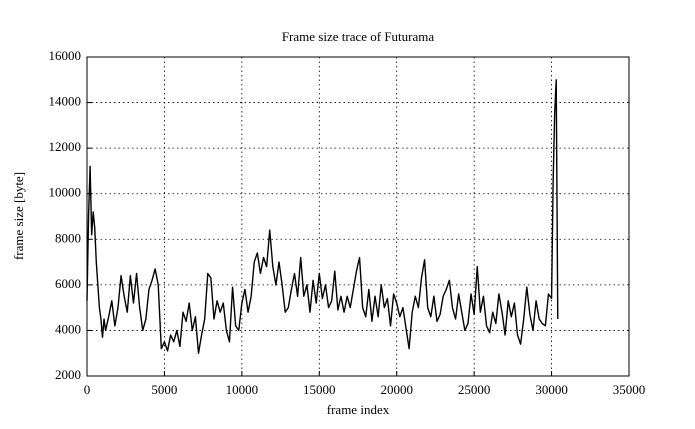  What do you see at coordinates (68, 328) in the screenshot?
I see `y-tick-label: 4000` at bounding box center [68, 328].